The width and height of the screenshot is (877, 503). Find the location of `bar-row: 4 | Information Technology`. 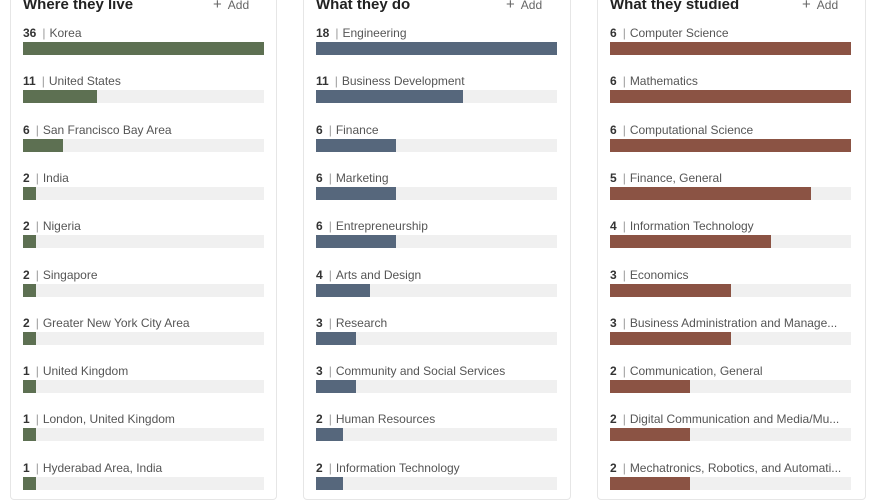

bar-row: 4 | Information Technology is located at coordinates (730, 239).